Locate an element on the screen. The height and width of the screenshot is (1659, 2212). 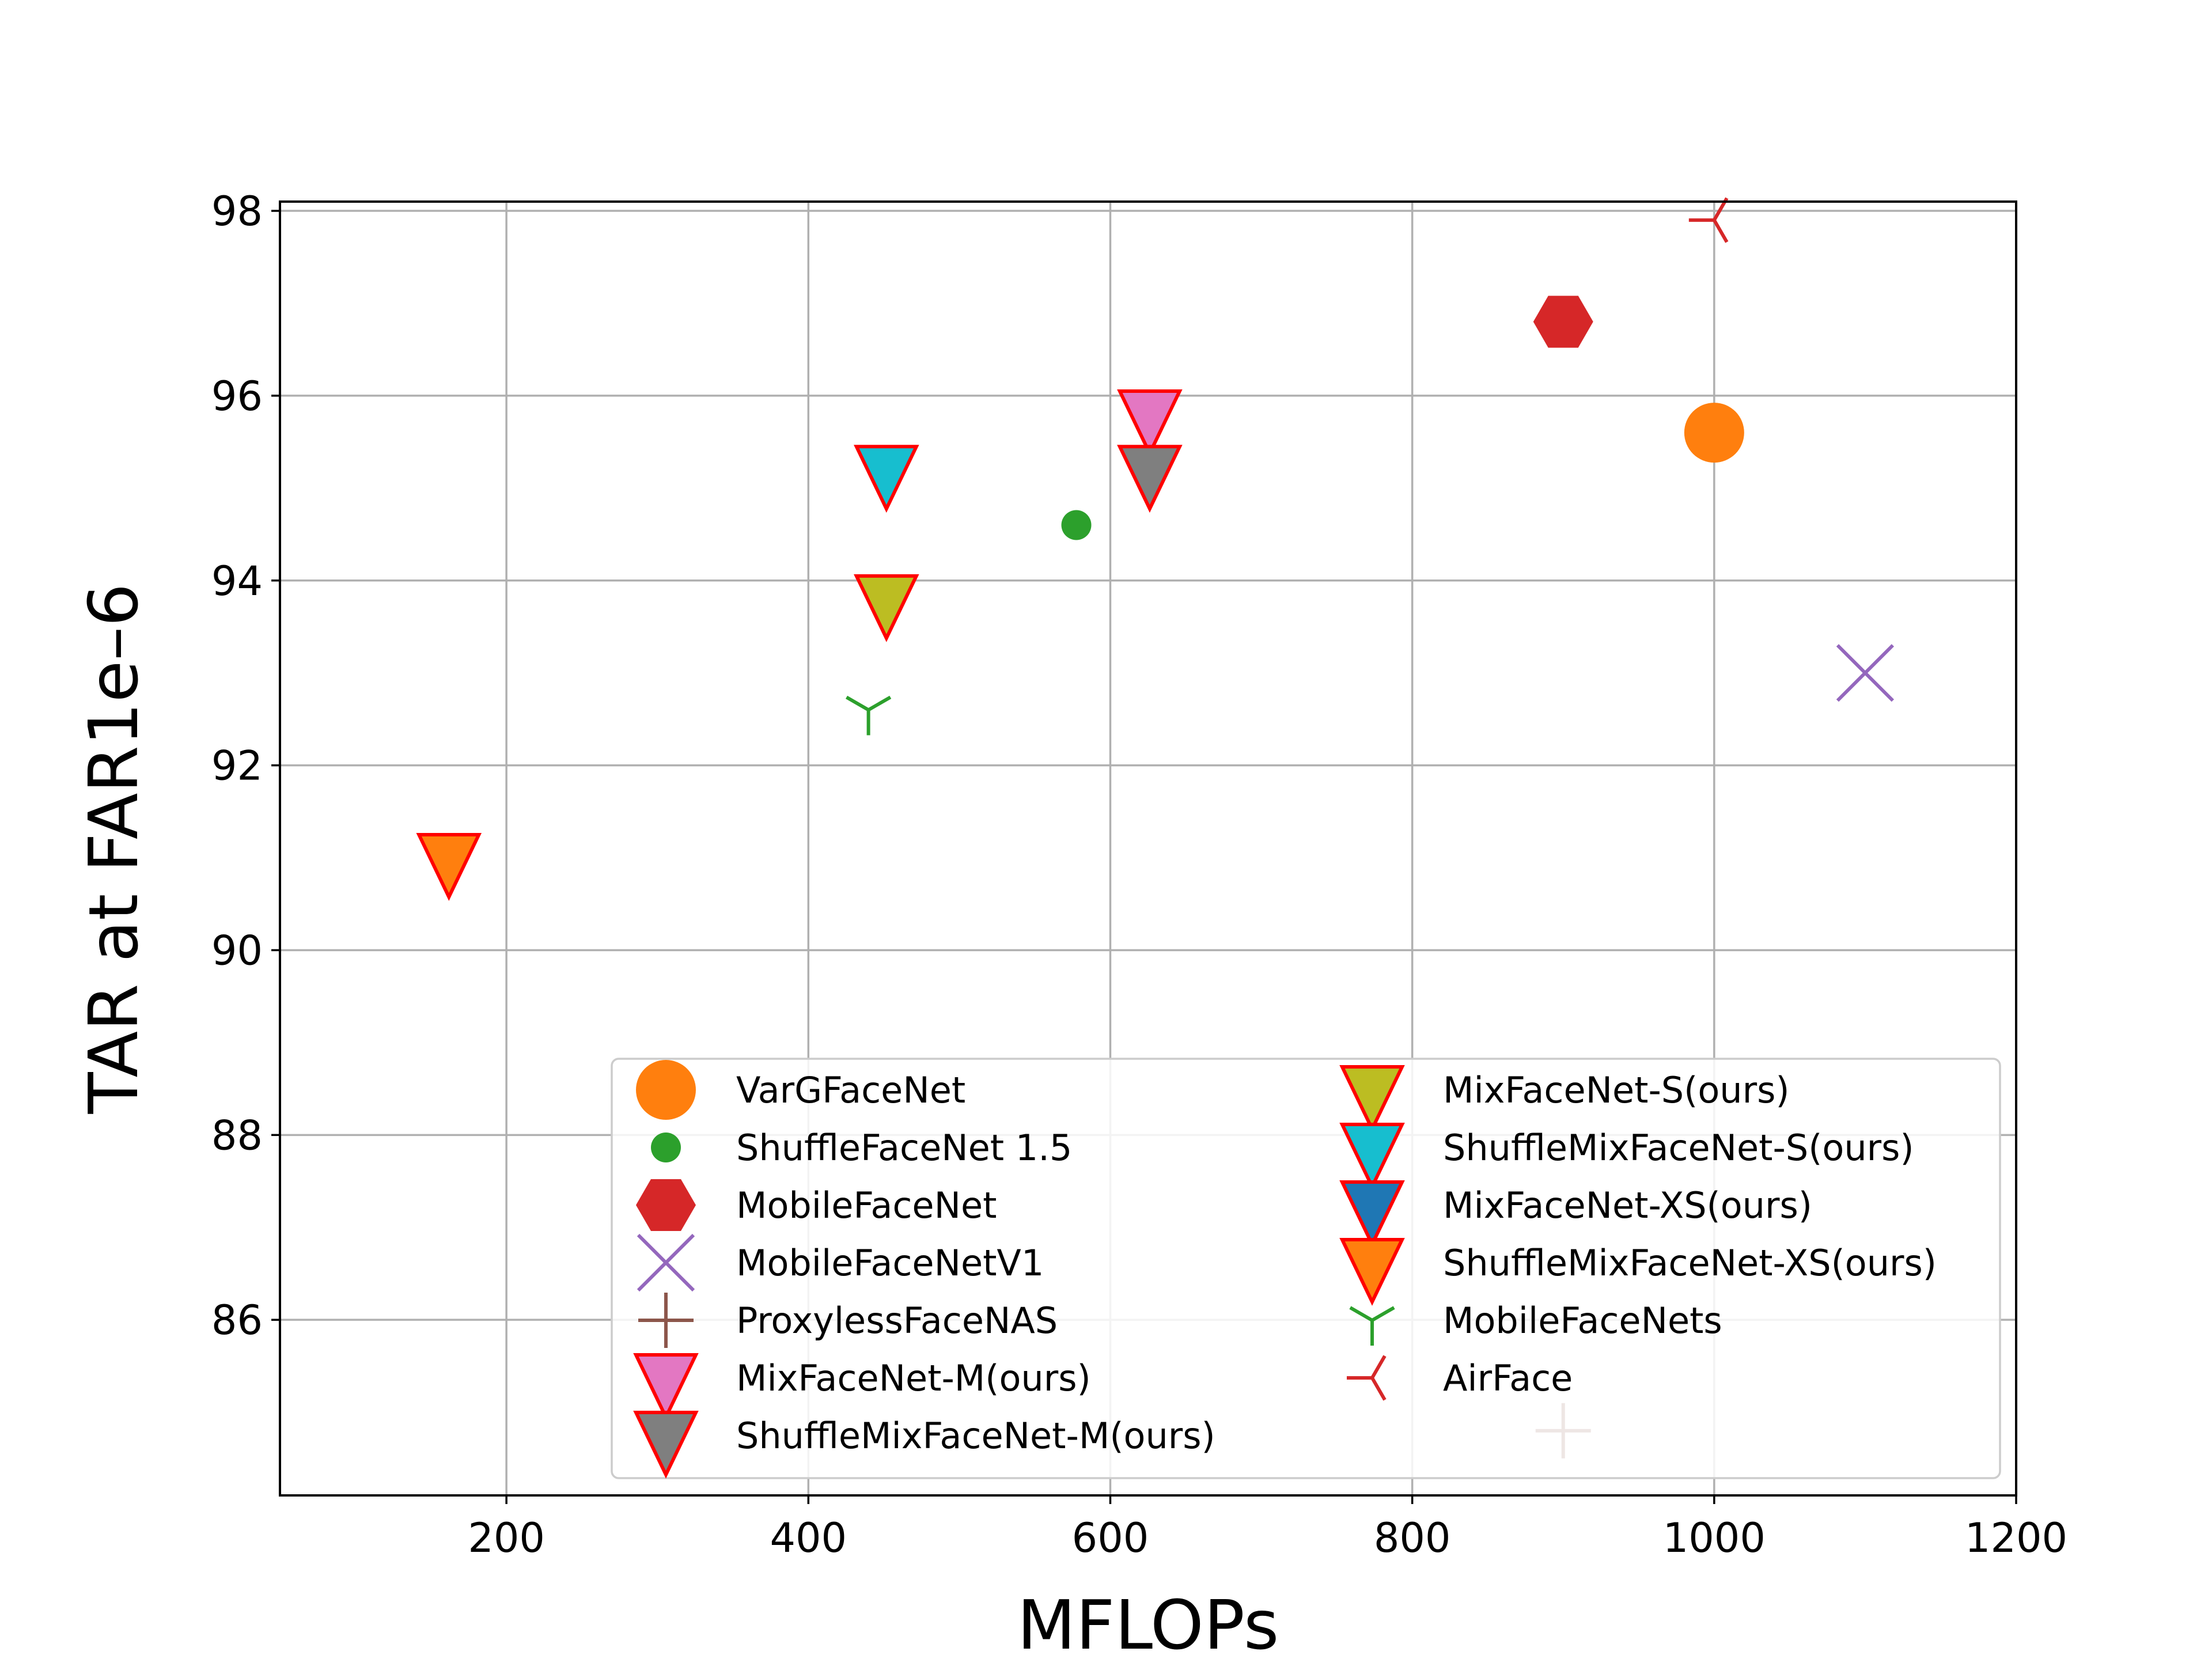
y-tick-label: 94 is located at coordinates (237, 581).